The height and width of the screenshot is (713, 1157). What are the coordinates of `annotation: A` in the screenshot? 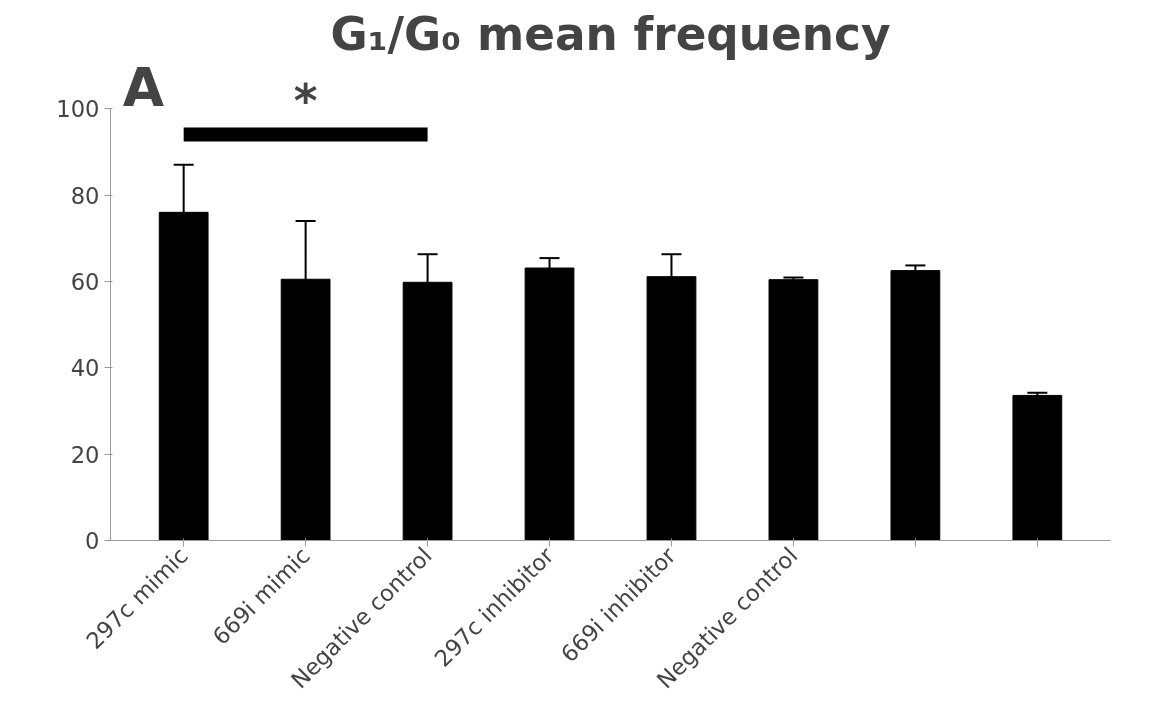 It's located at (143, 88).